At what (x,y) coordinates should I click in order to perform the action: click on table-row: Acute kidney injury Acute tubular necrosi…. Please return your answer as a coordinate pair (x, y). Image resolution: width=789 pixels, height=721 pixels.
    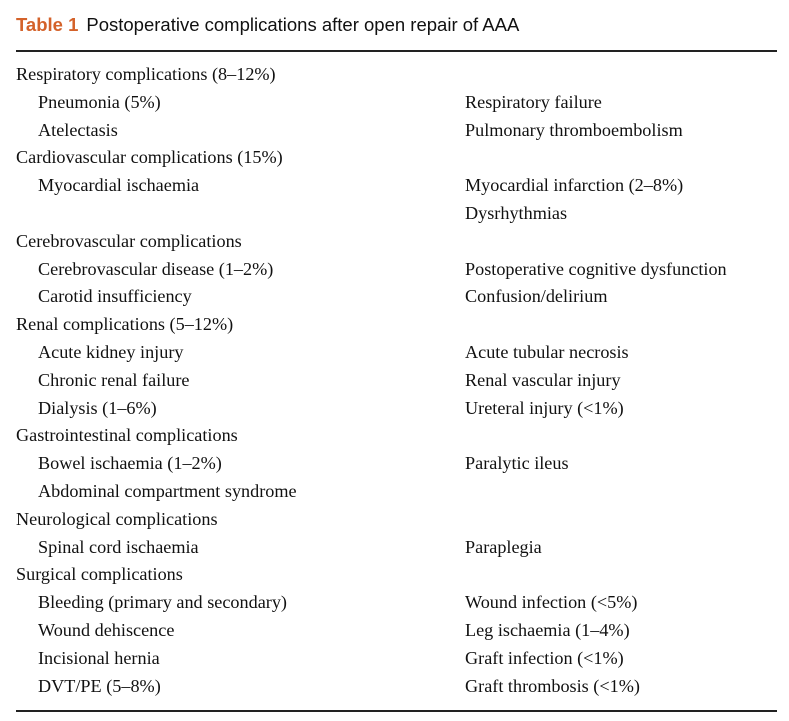
    Looking at the image, I should click on (396, 353).